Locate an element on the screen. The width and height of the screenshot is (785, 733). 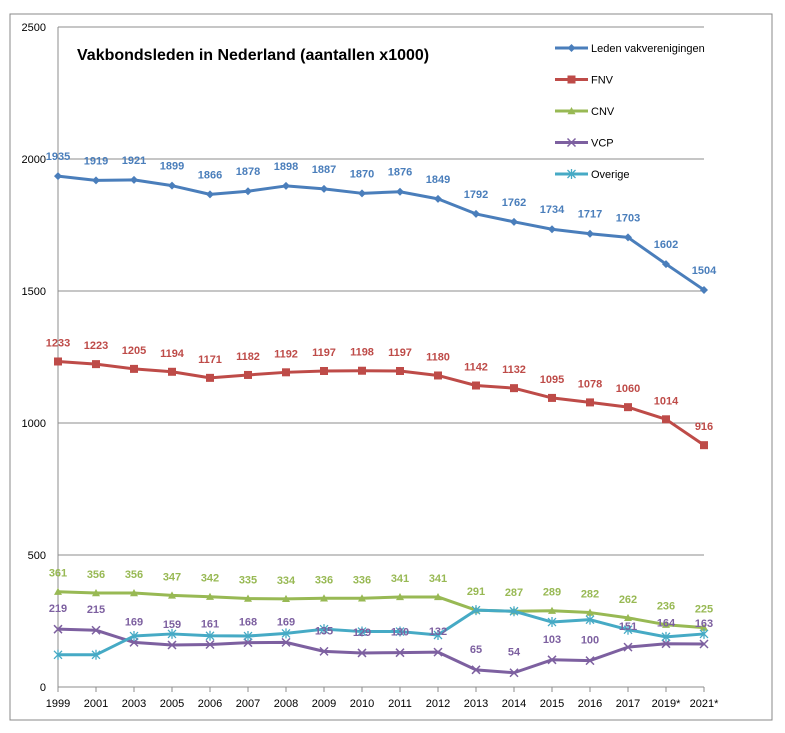
y-tick-label: 2500 is located at coordinates (34, 28).